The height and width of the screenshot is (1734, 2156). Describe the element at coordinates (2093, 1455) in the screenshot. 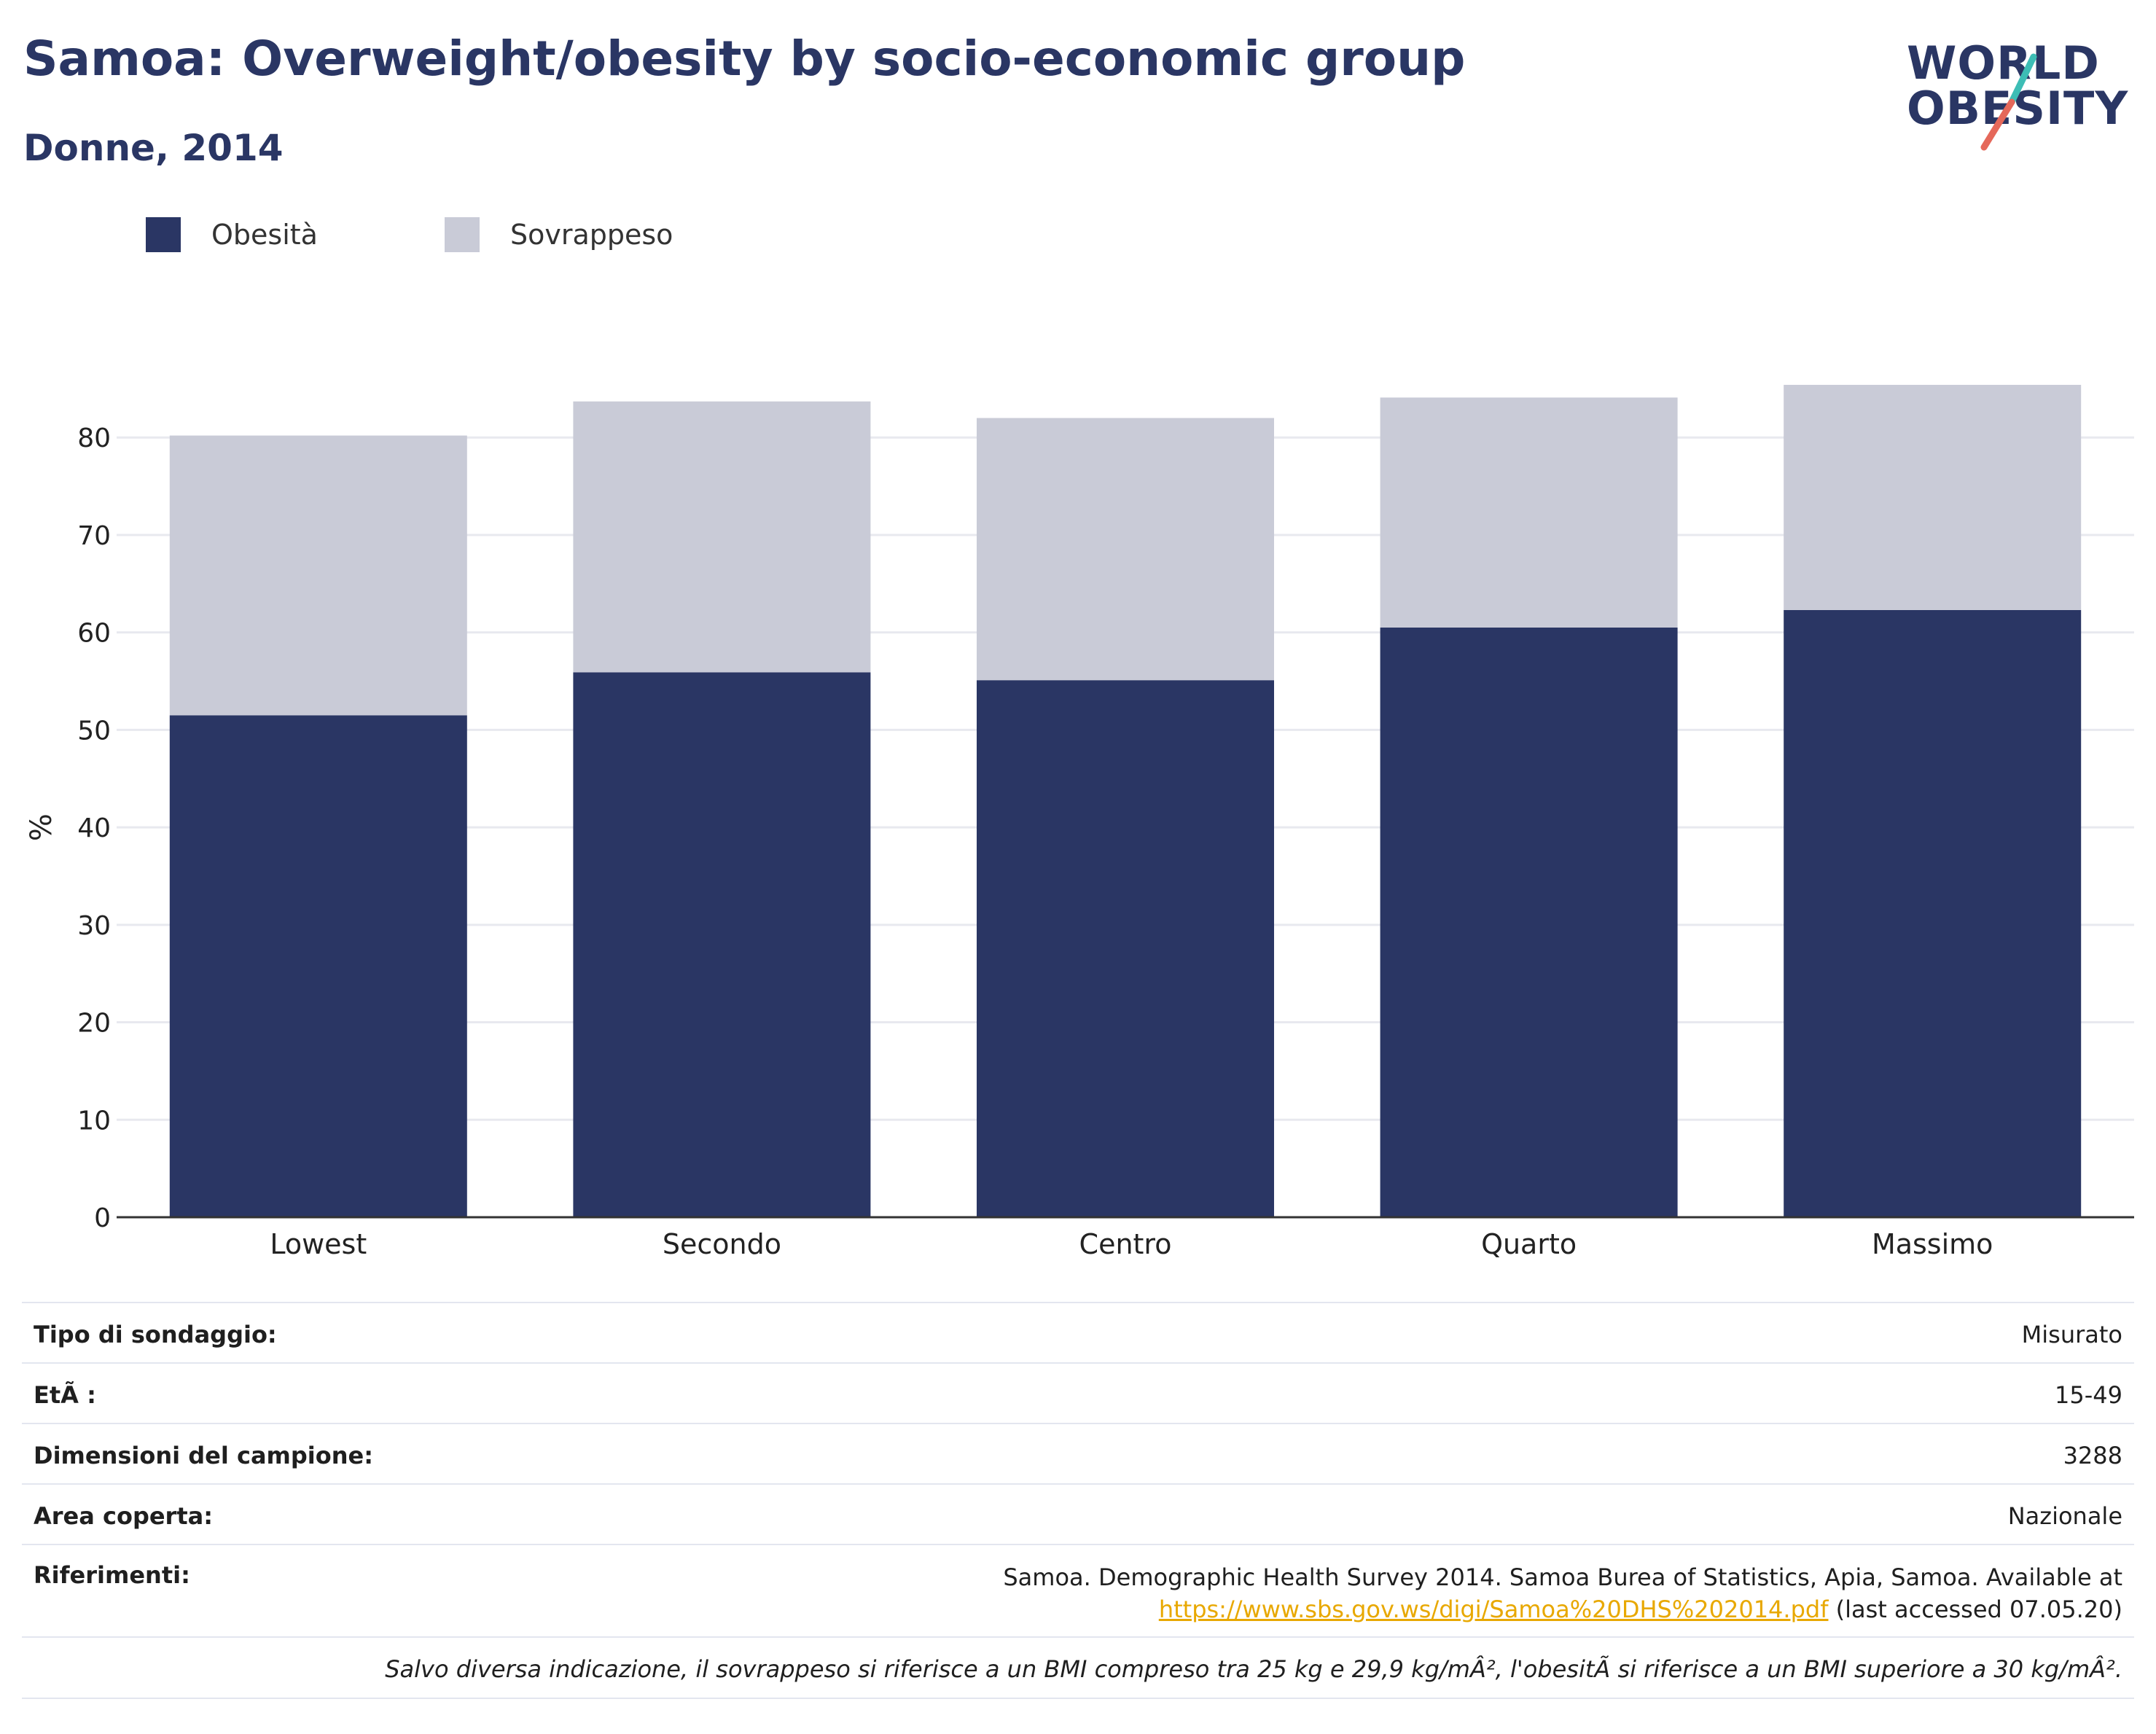

I see `info-value: 3288` at that location.